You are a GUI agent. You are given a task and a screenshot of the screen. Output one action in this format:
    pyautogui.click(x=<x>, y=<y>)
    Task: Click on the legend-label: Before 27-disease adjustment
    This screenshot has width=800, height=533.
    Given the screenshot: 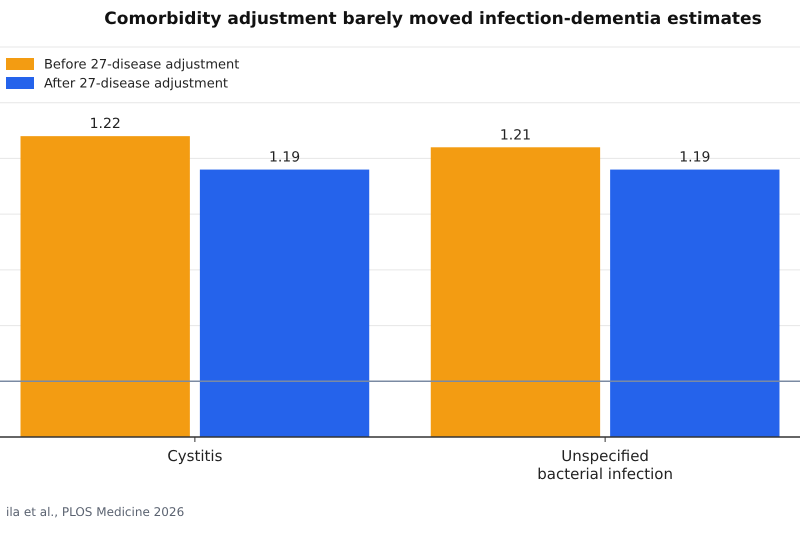 What is the action you would take?
    pyautogui.click(x=142, y=65)
    